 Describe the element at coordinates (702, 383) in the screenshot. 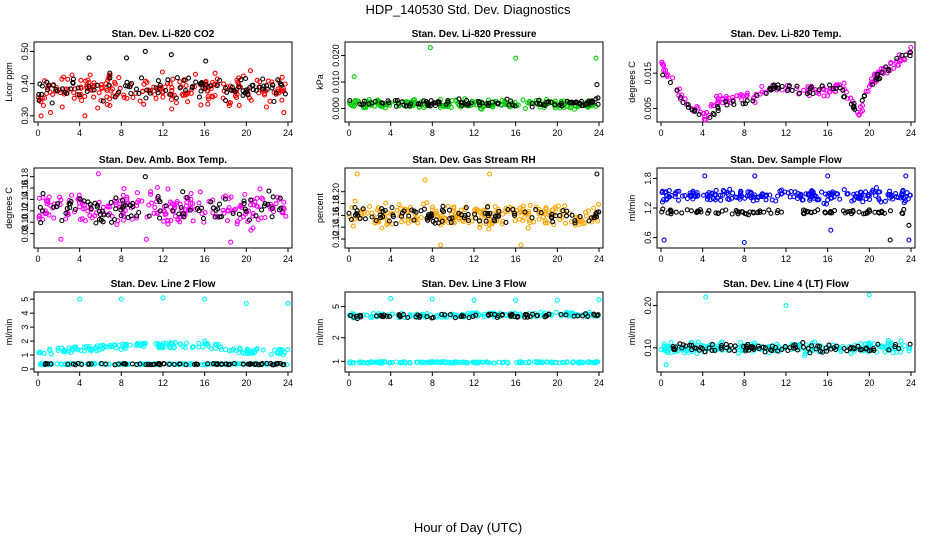

I see `x-tick-label: 4` at that location.